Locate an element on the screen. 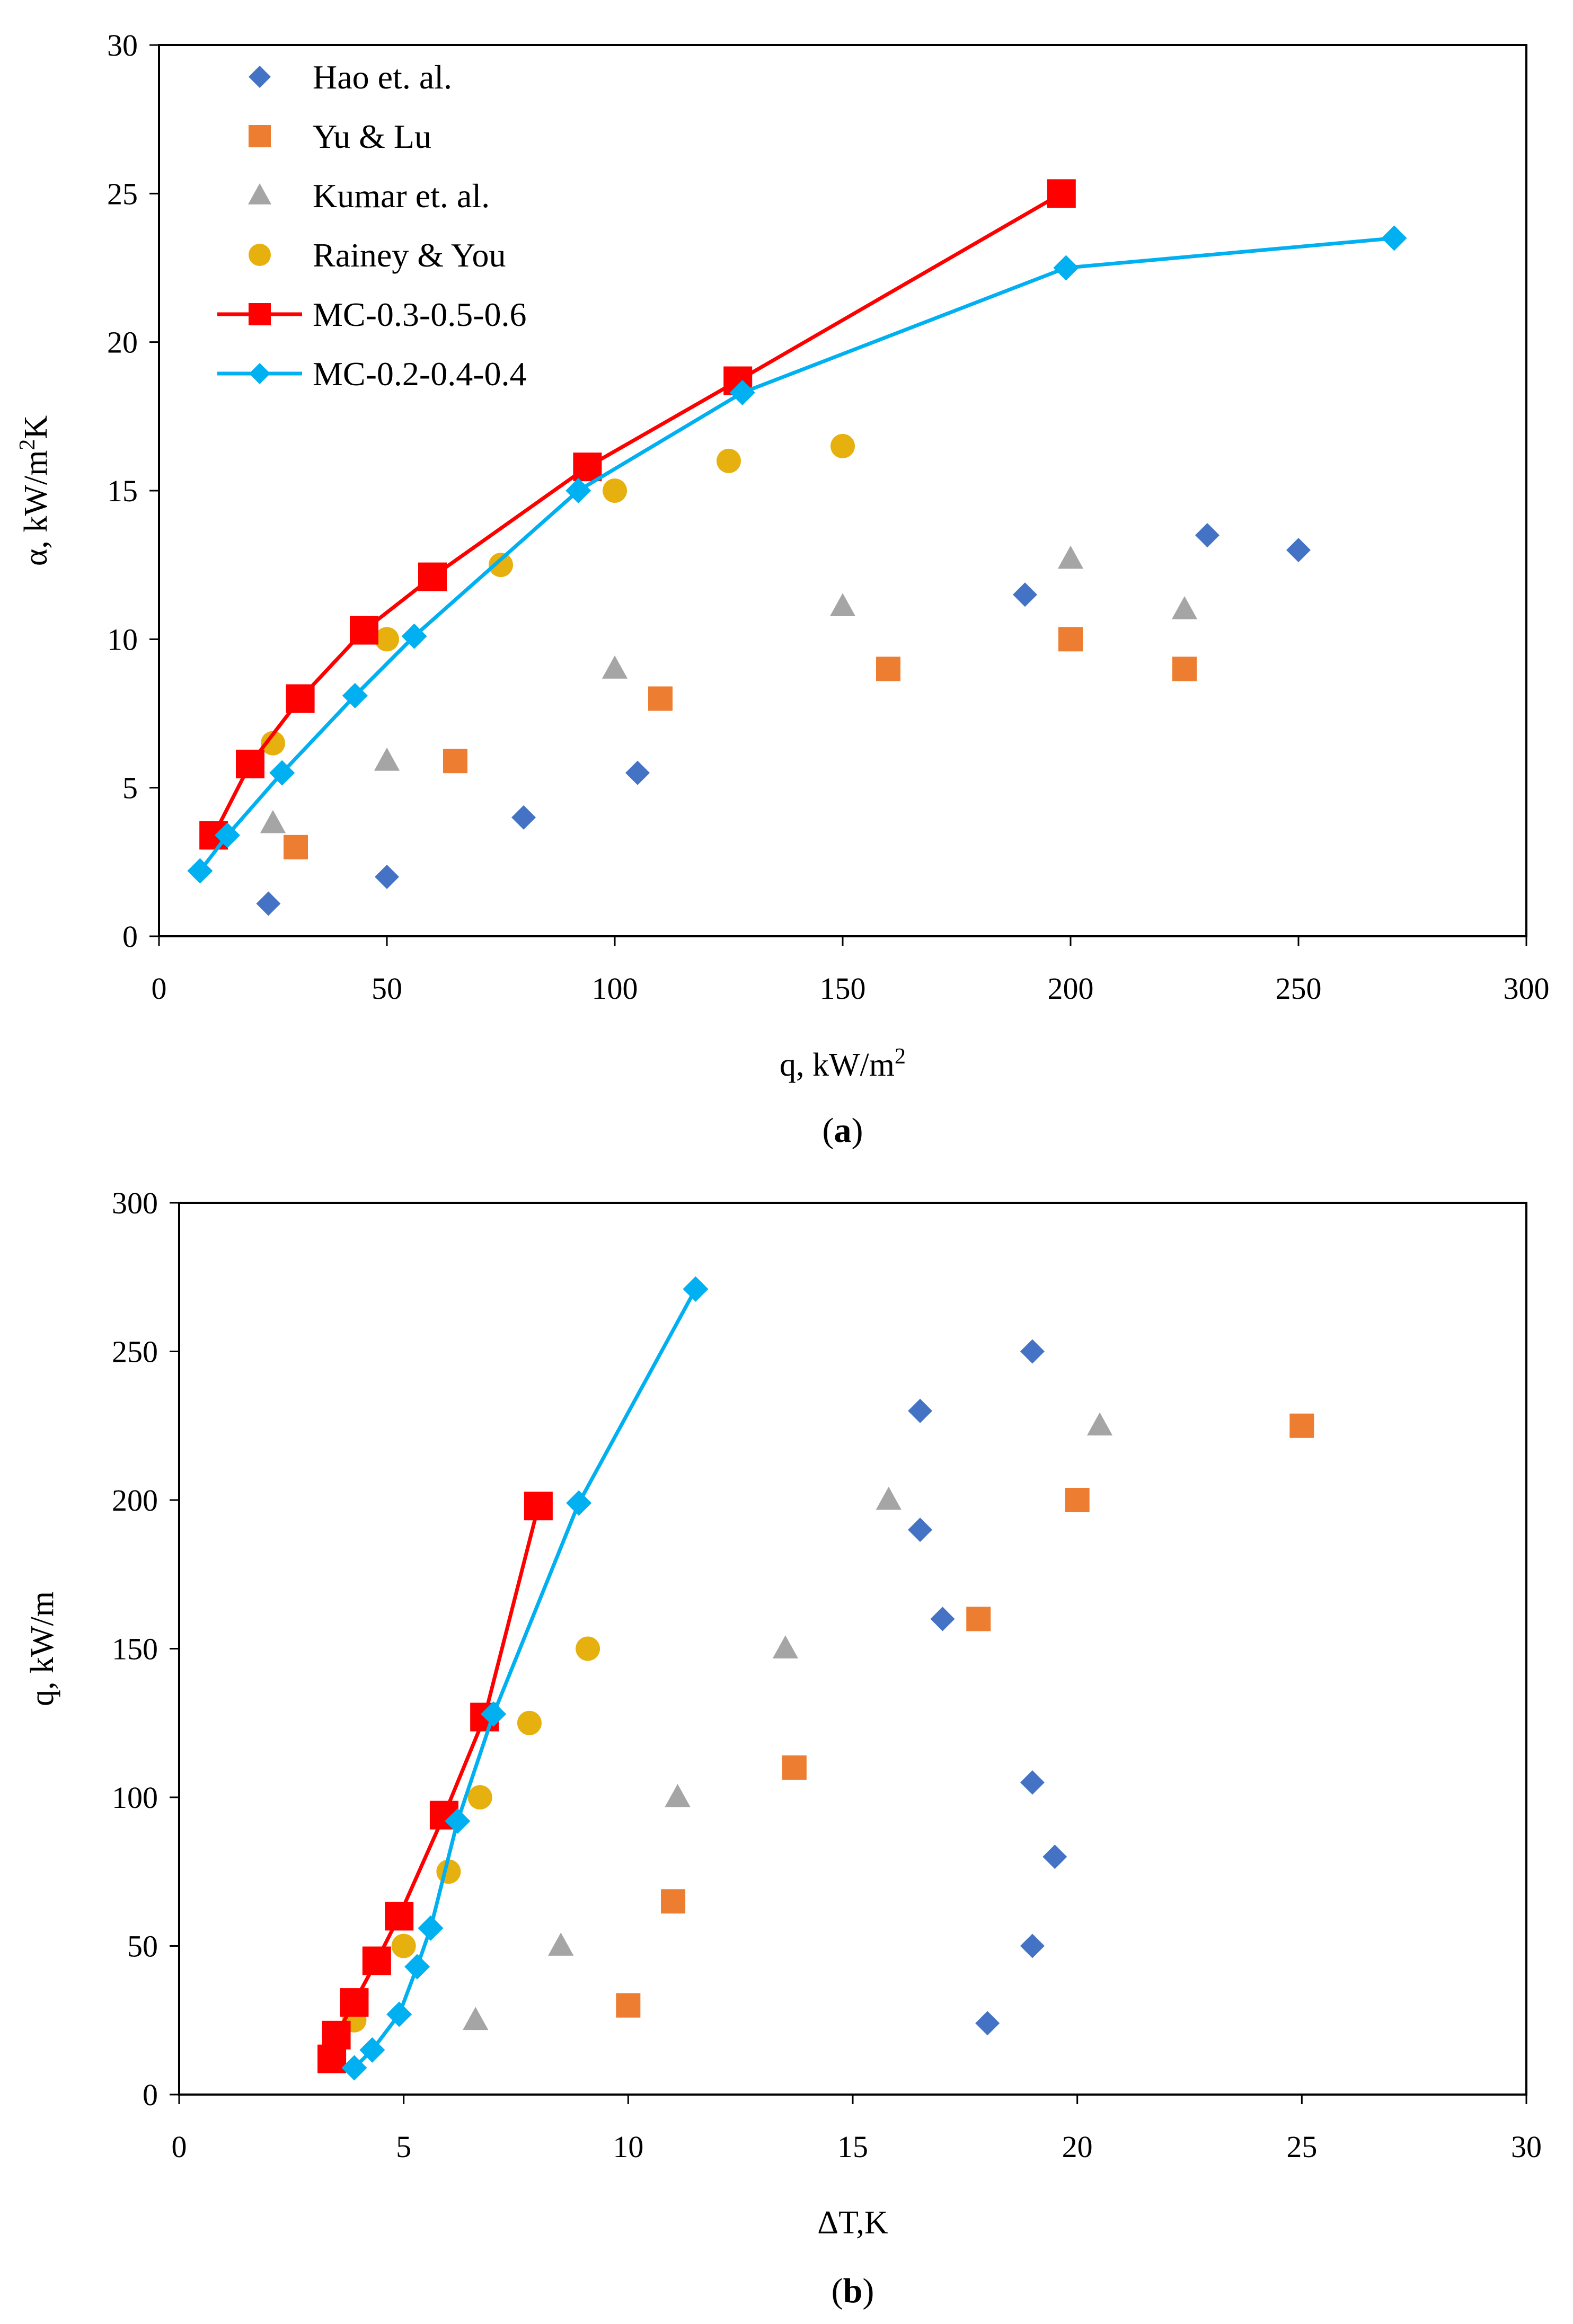 The height and width of the screenshot is (2324, 1573). y-axis-label-b: q, kW/m is located at coordinates (42, 1648).